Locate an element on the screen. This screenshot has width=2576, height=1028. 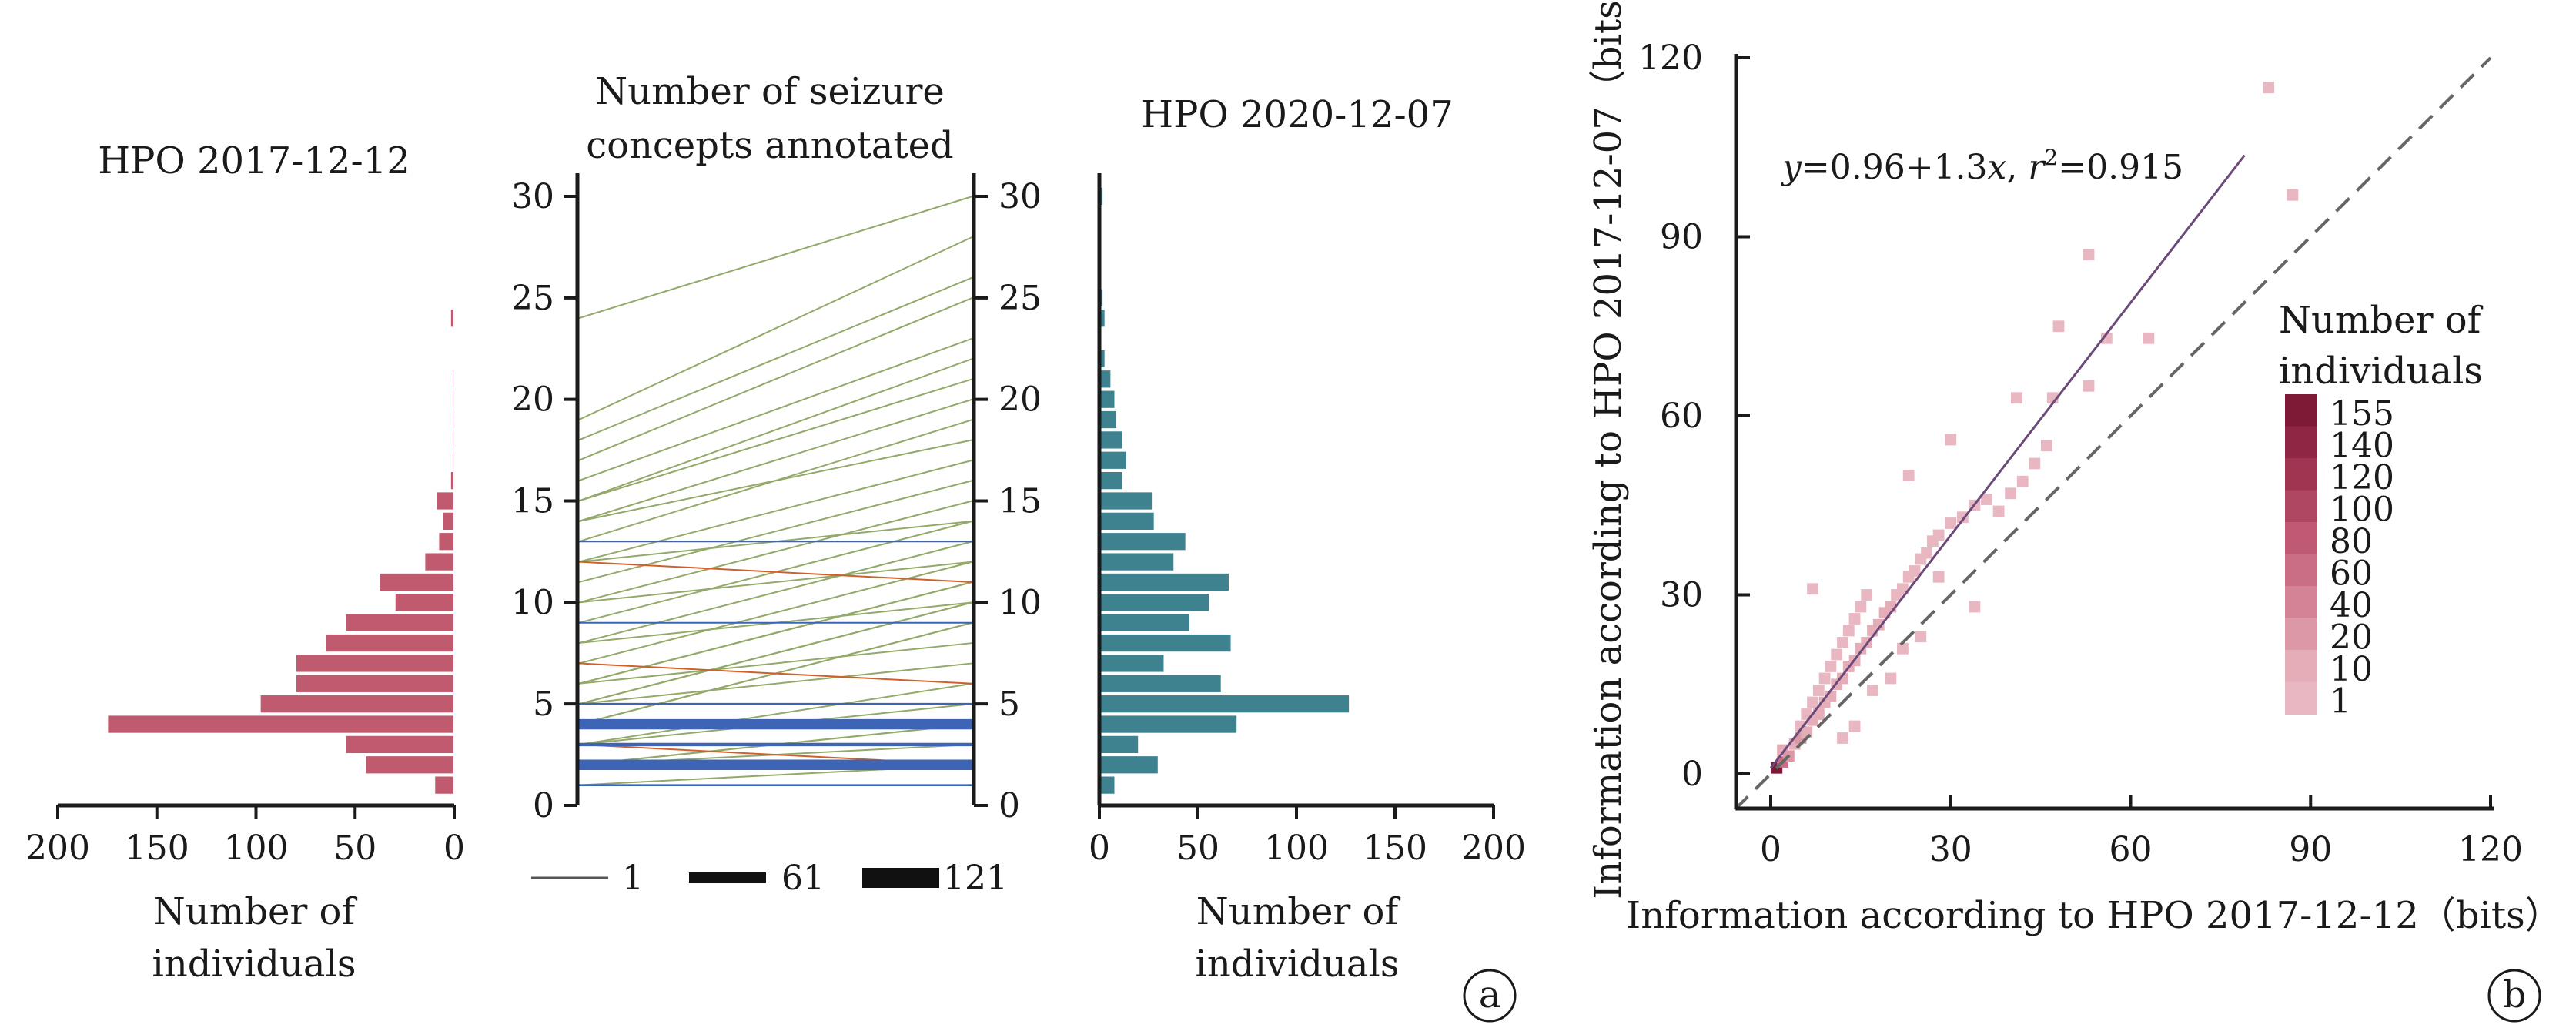
left-histogram: 200 150 100 50 0 Number of individuals is located at coordinates (245, 647).